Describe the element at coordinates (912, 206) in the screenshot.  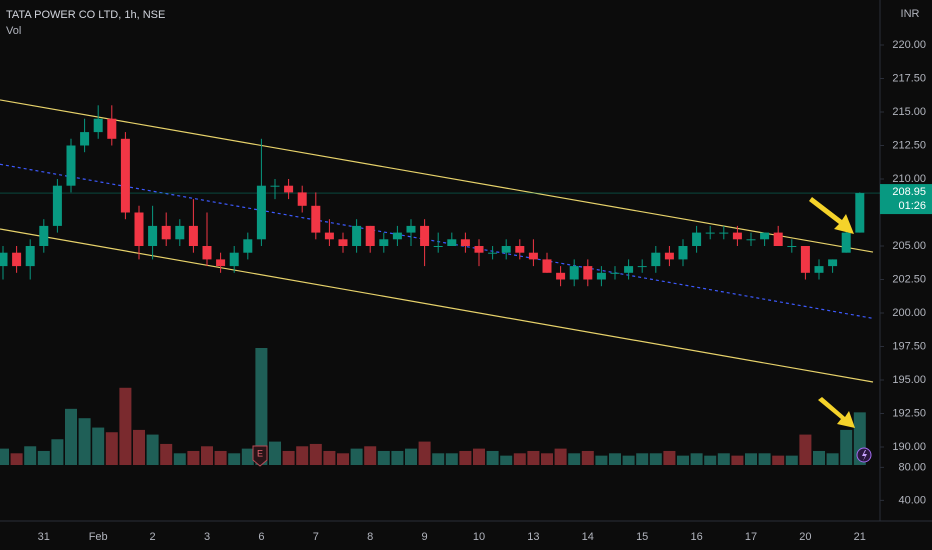
I see `countdown-label: 01:26` at that location.